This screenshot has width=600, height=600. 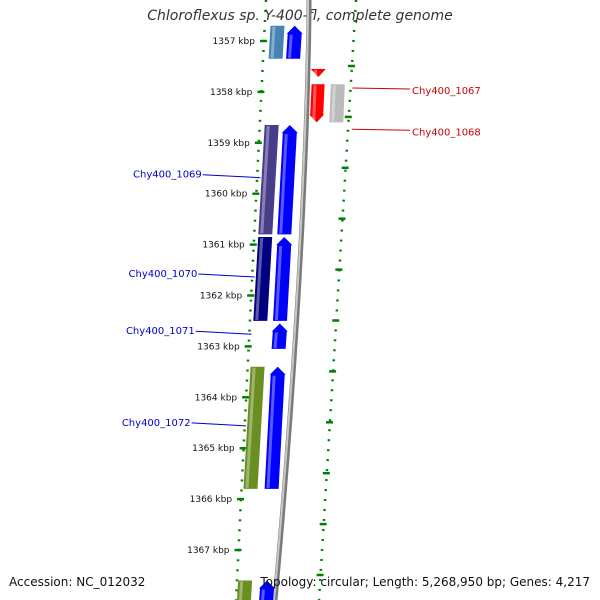 I want to click on gene-chy400-1073-forward, so click(x=267, y=590).